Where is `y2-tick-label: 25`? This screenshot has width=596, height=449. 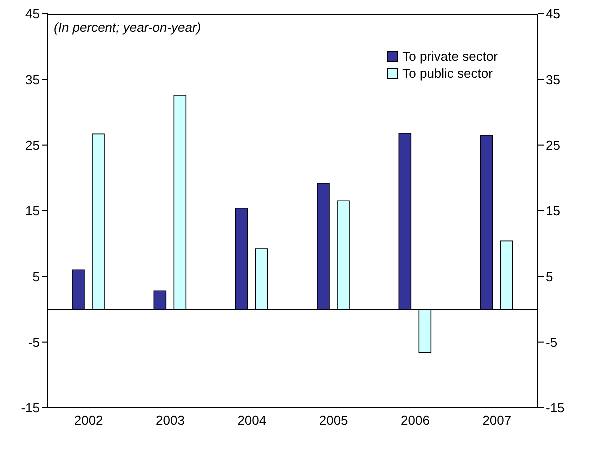
y2-tick-label: 25 is located at coordinates (553, 145).